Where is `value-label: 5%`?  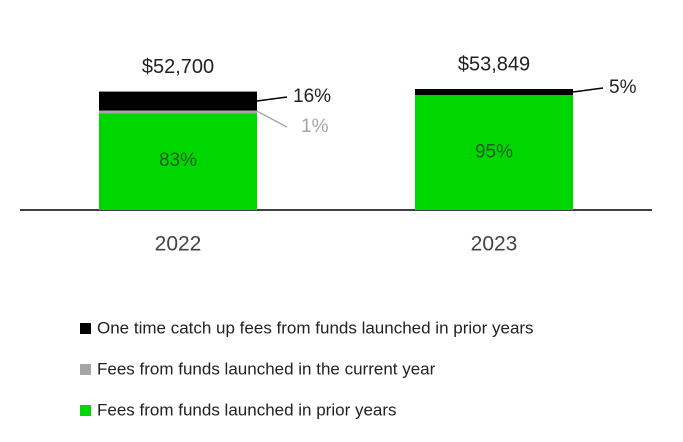
value-label: 5% is located at coordinates (623, 87).